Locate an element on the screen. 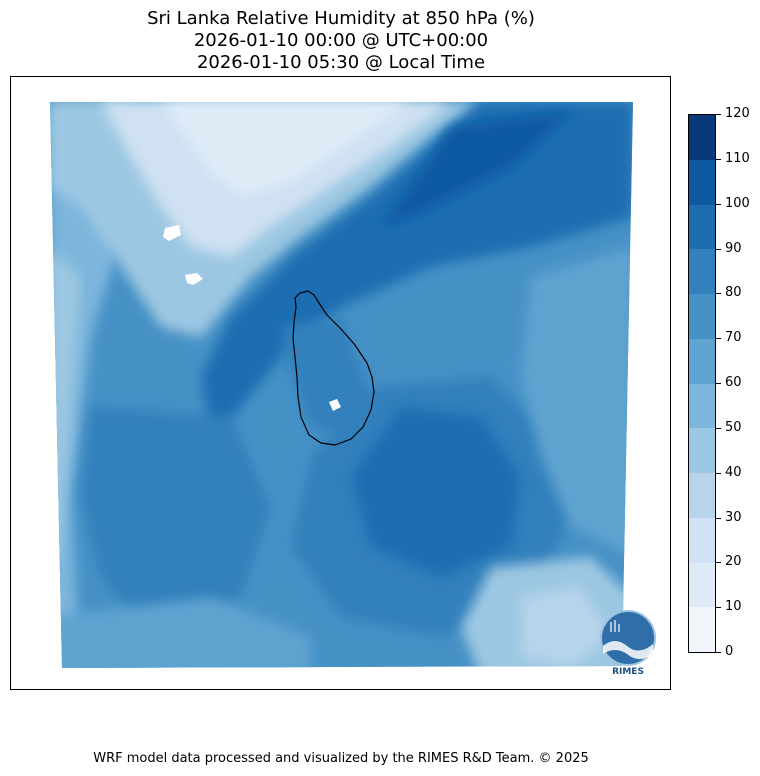 The width and height of the screenshot is (760, 776). colorbar-tick-label: 70 is located at coordinates (733, 337).